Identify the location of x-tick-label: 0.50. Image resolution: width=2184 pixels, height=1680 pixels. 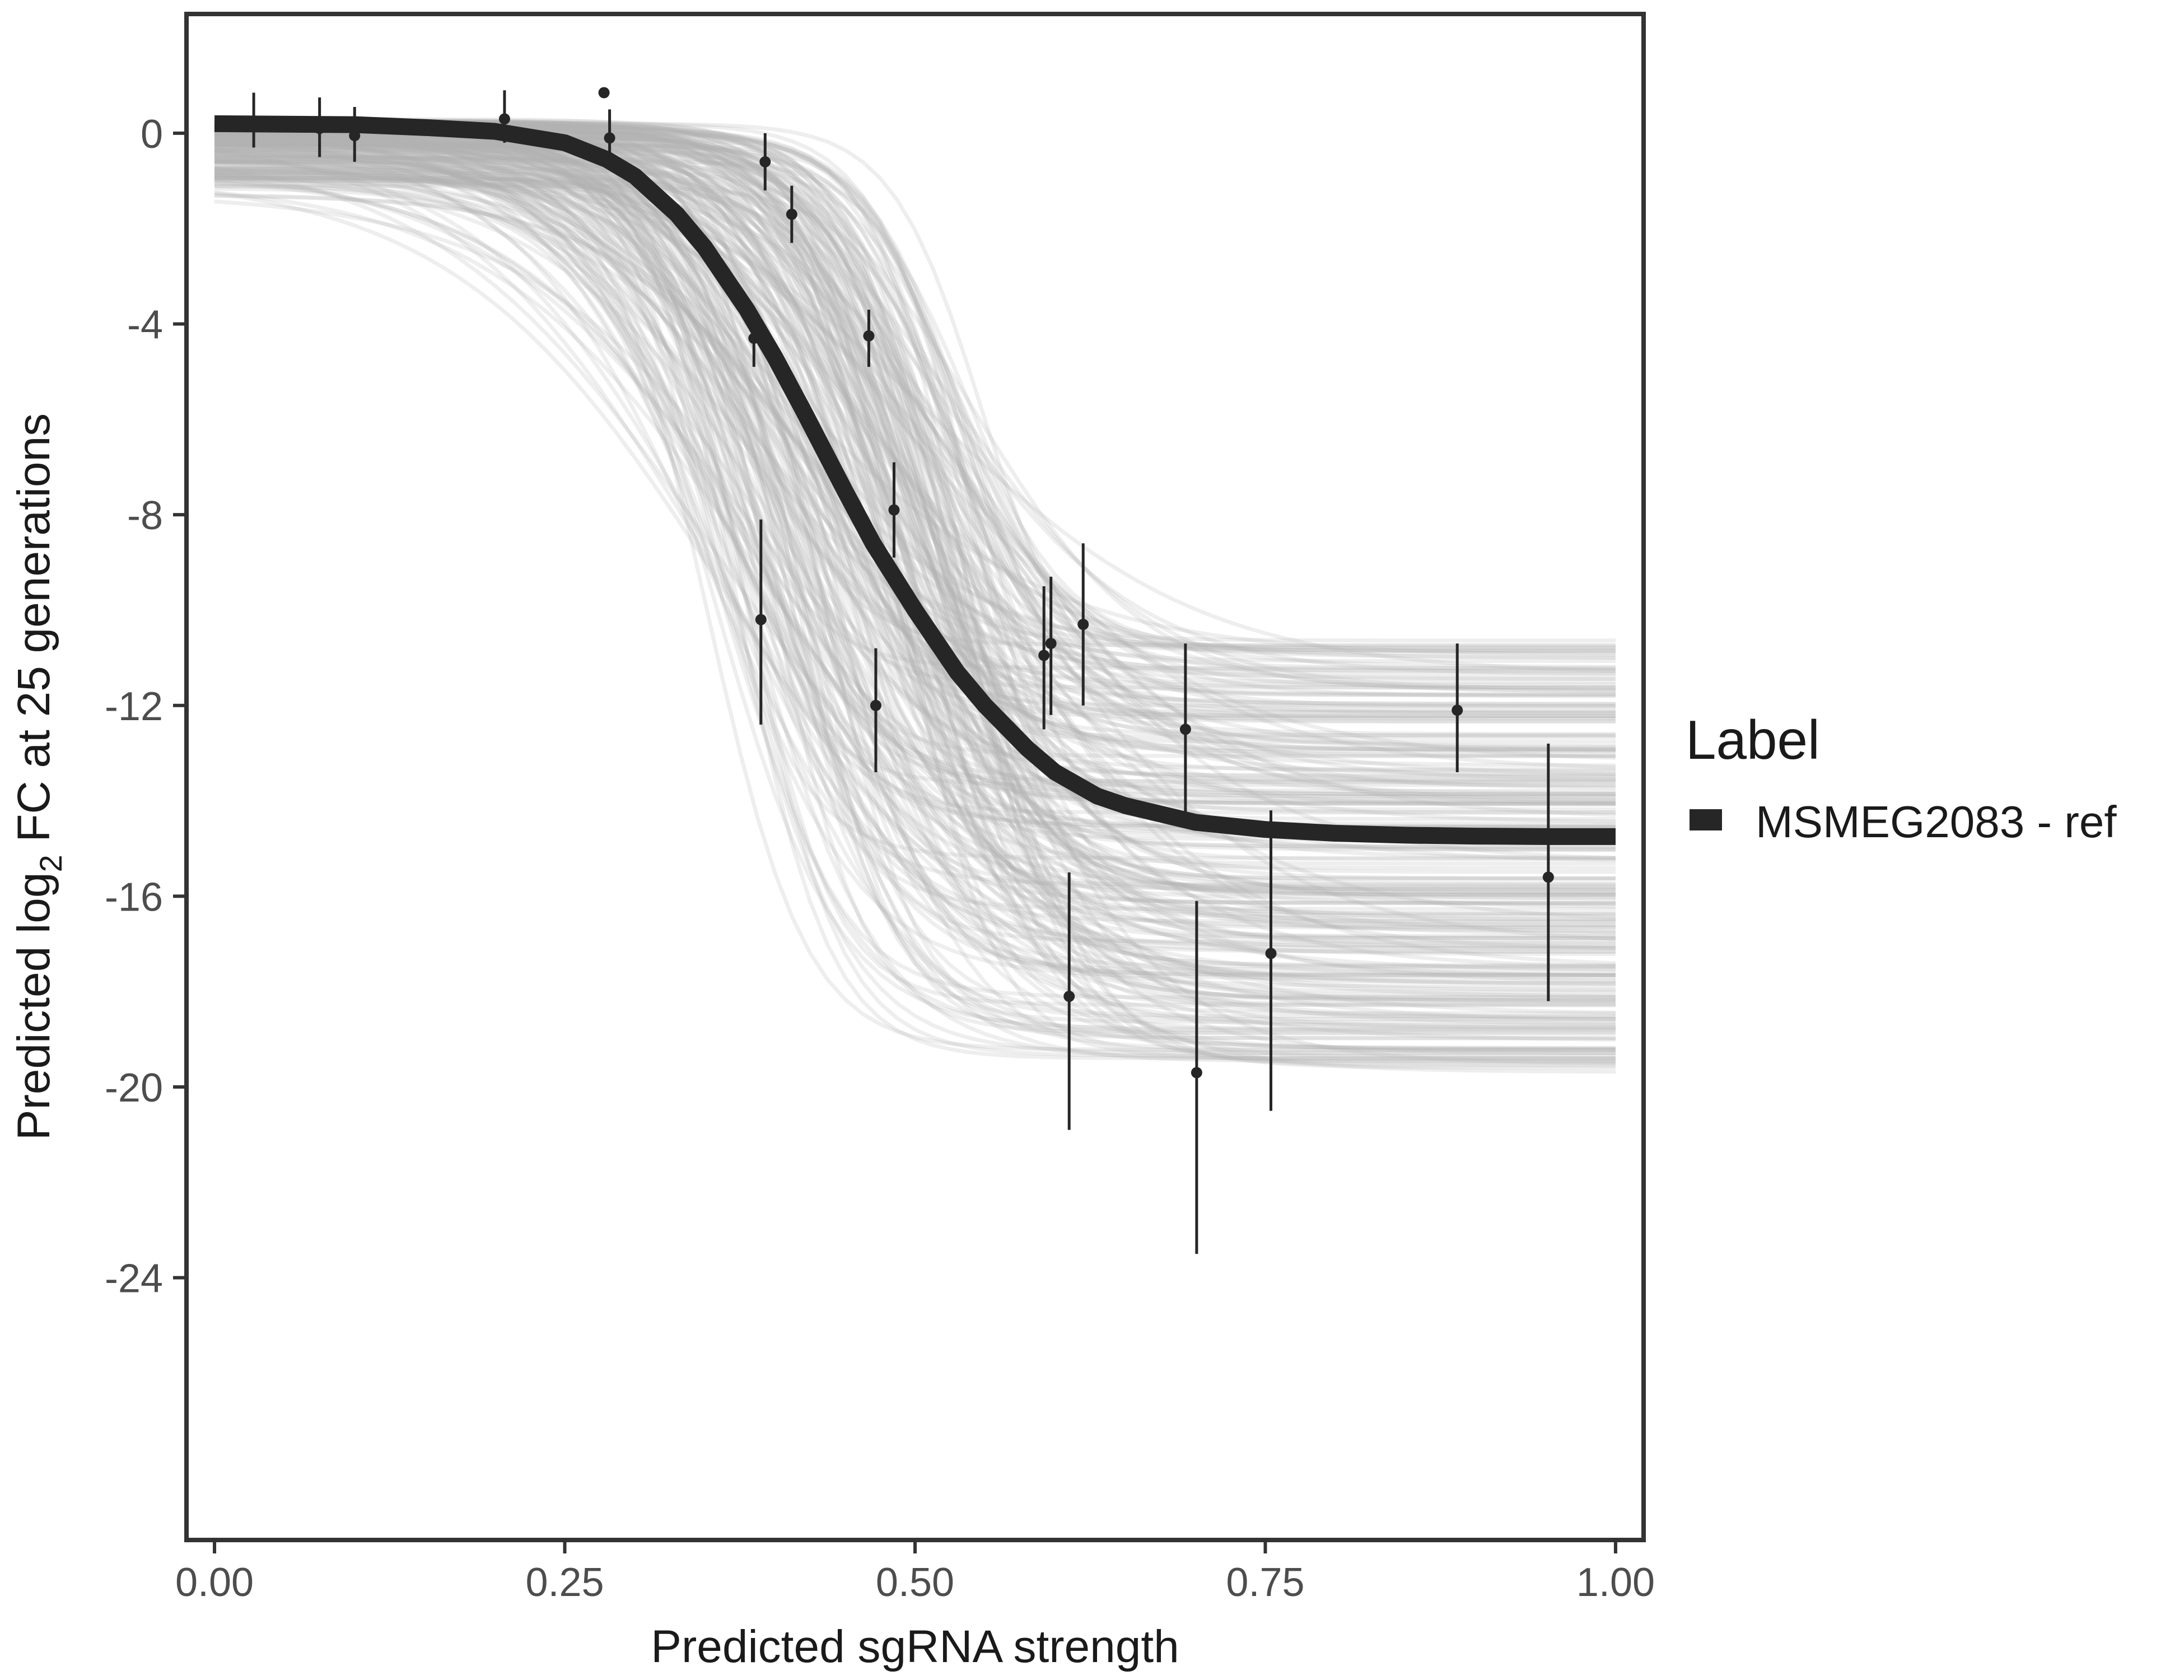
(915, 1583).